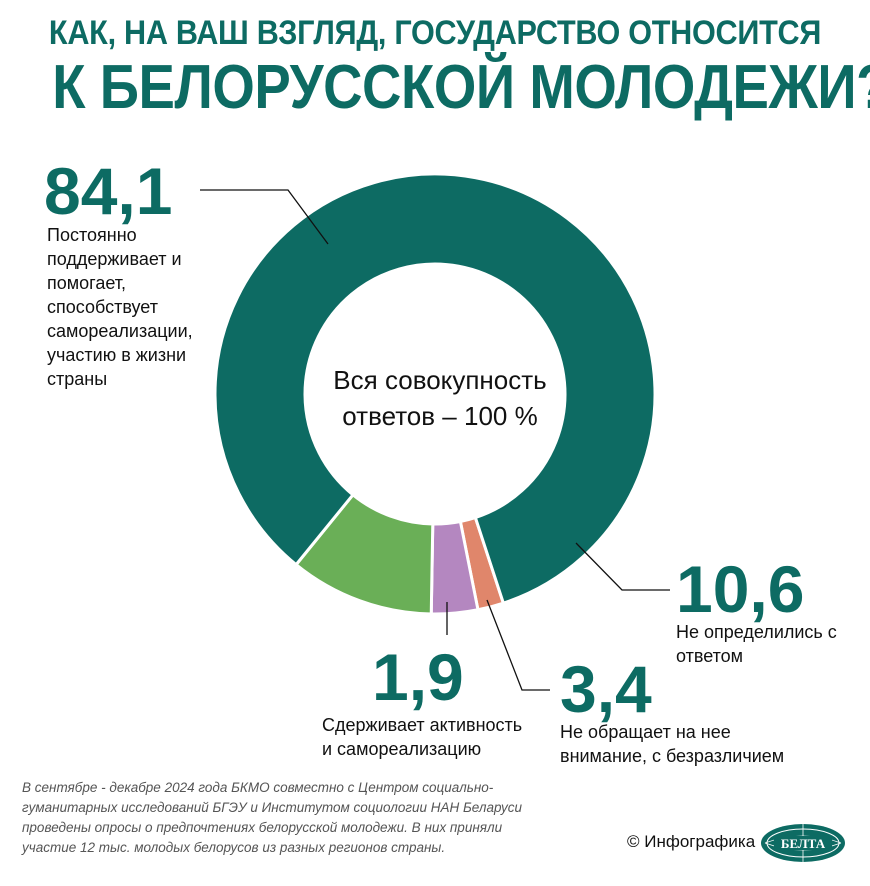  What do you see at coordinates (114, 259) in the screenshot?
I see `desc-line: поддерживает и` at bounding box center [114, 259].